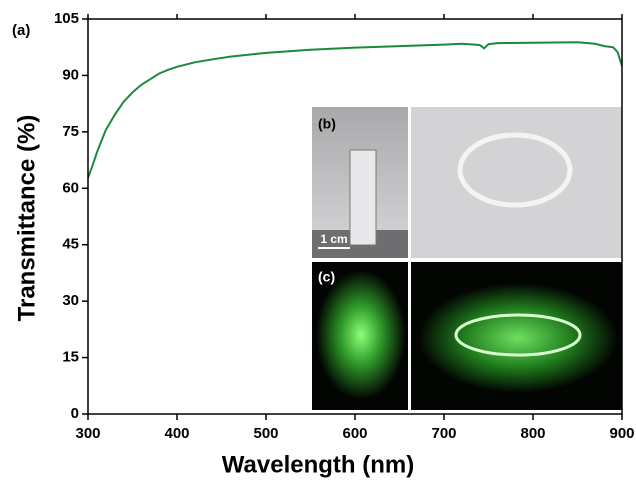 The height and width of the screenshot is (483, 636). What do you see at coordinates (70, 300) in the screenshot?
I see `y-tick-label: 30` at bounding box center [70, 300].